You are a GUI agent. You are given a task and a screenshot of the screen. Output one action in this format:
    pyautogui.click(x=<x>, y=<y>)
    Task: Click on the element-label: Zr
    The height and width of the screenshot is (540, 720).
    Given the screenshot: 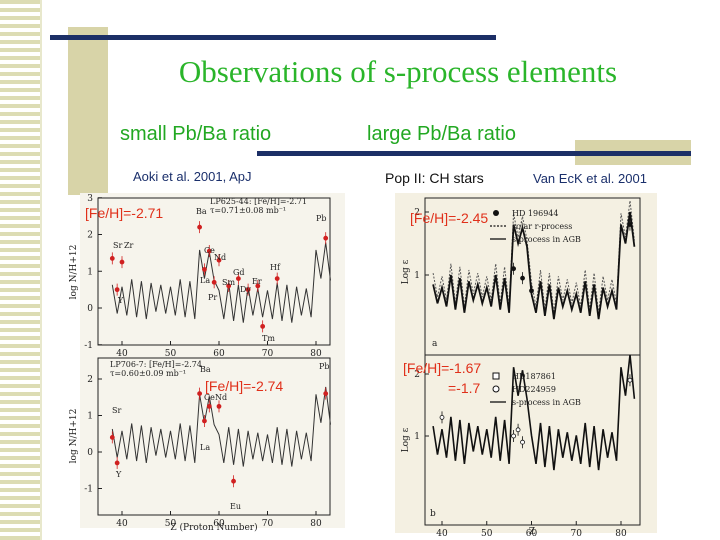 What is the action you would take?
    pyautogui.click(x=129, y=245)
    